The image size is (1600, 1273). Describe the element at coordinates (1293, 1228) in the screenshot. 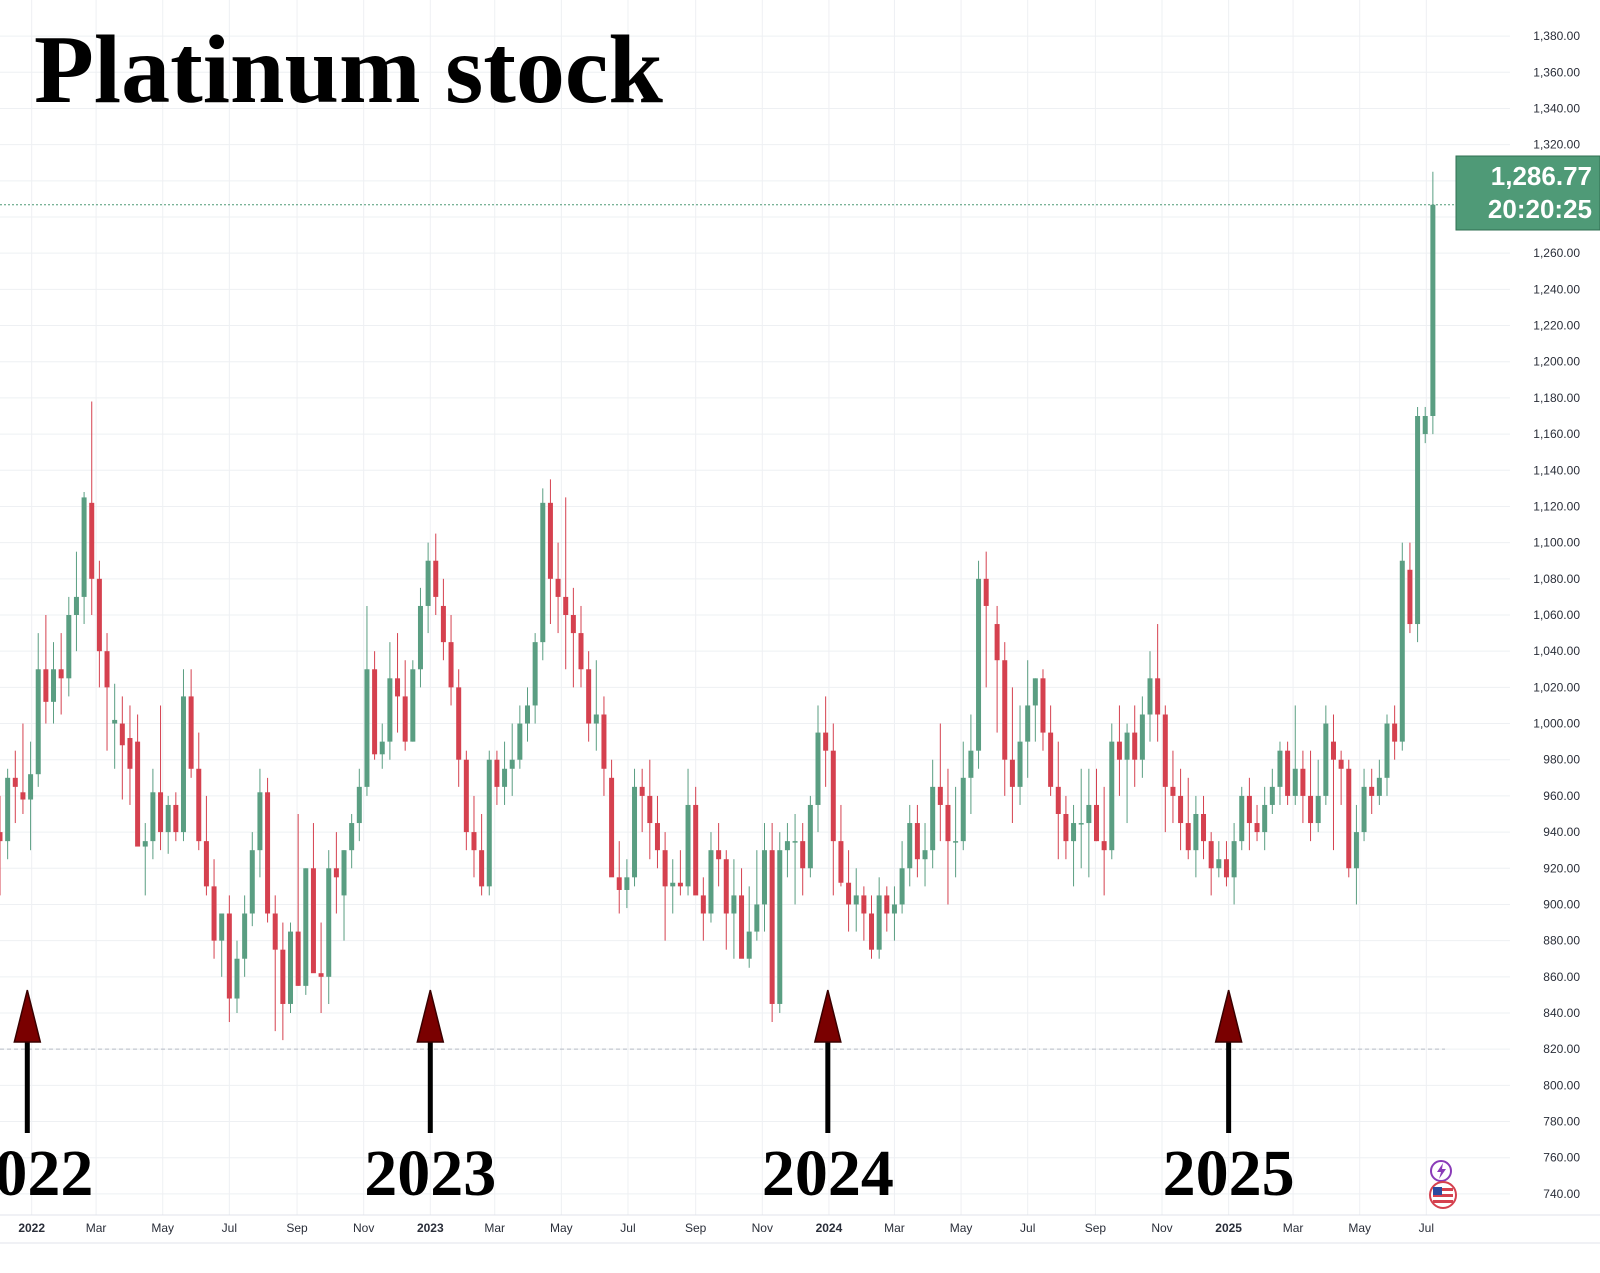

I see `x-tick-label: Mar` at that location.